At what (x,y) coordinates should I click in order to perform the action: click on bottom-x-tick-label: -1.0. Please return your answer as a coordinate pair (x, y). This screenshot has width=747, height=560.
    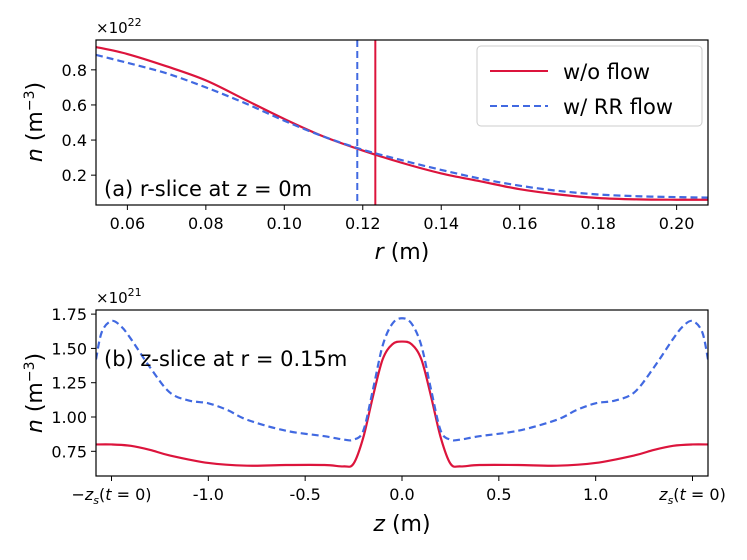
    Looking at the image, I should click on (208, 494).